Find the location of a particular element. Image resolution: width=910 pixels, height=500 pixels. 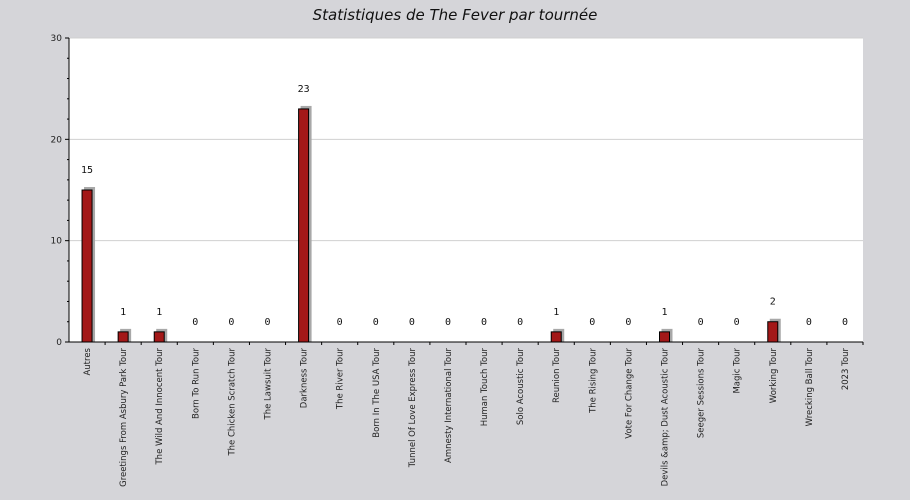

x-category-label: Born In The USA Tour is located at coordinates (377, 393).